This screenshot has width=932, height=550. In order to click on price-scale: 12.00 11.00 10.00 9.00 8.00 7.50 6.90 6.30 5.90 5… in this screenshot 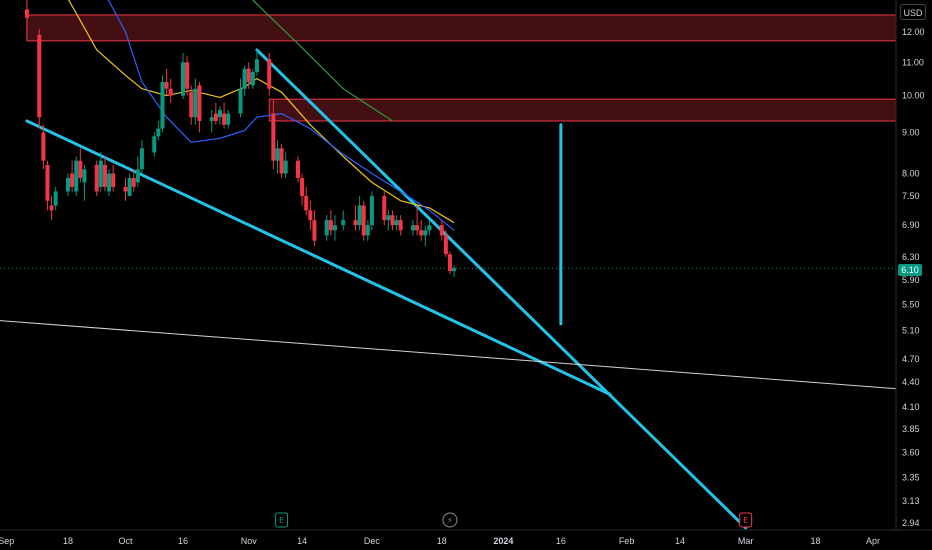, I will do `click(913, 277)`.